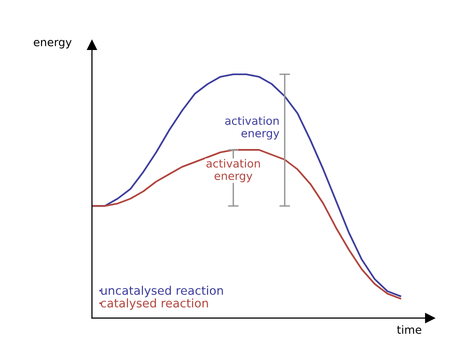 This screenshot has width=474, height=355. What do you see at coordinates (162, 292) in the screenshot?
I see `legend-label: uncatalysed reaction` at bounding box center [162, 292].